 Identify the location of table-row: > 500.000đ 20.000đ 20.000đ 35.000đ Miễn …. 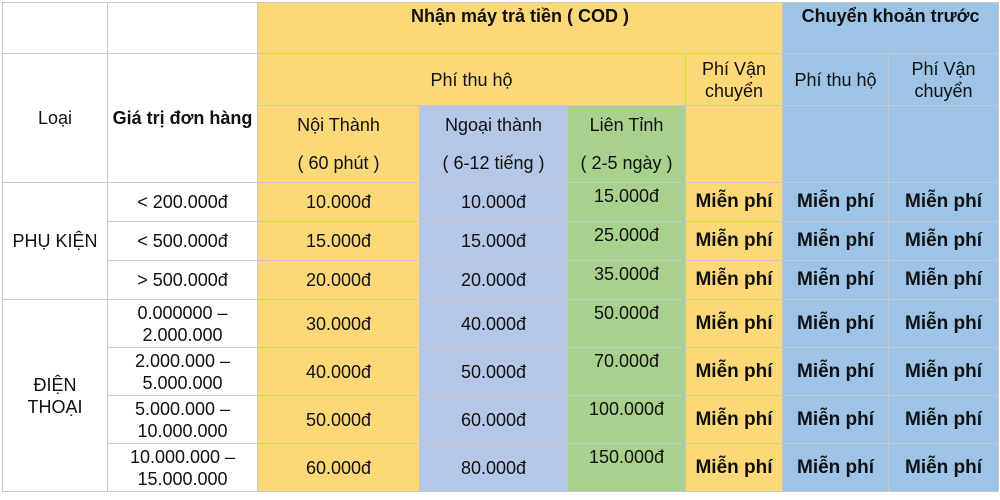
(501, 280).